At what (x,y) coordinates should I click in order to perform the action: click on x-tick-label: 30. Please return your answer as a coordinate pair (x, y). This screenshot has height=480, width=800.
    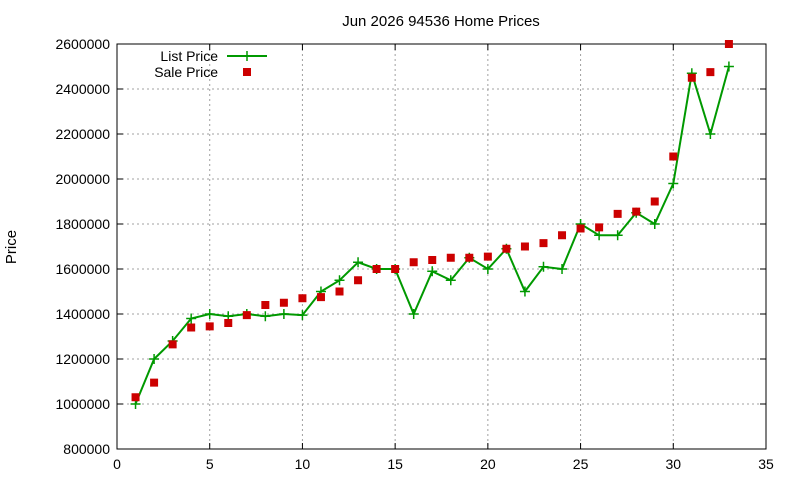
    Looking at the image, I should click on (673, 464).